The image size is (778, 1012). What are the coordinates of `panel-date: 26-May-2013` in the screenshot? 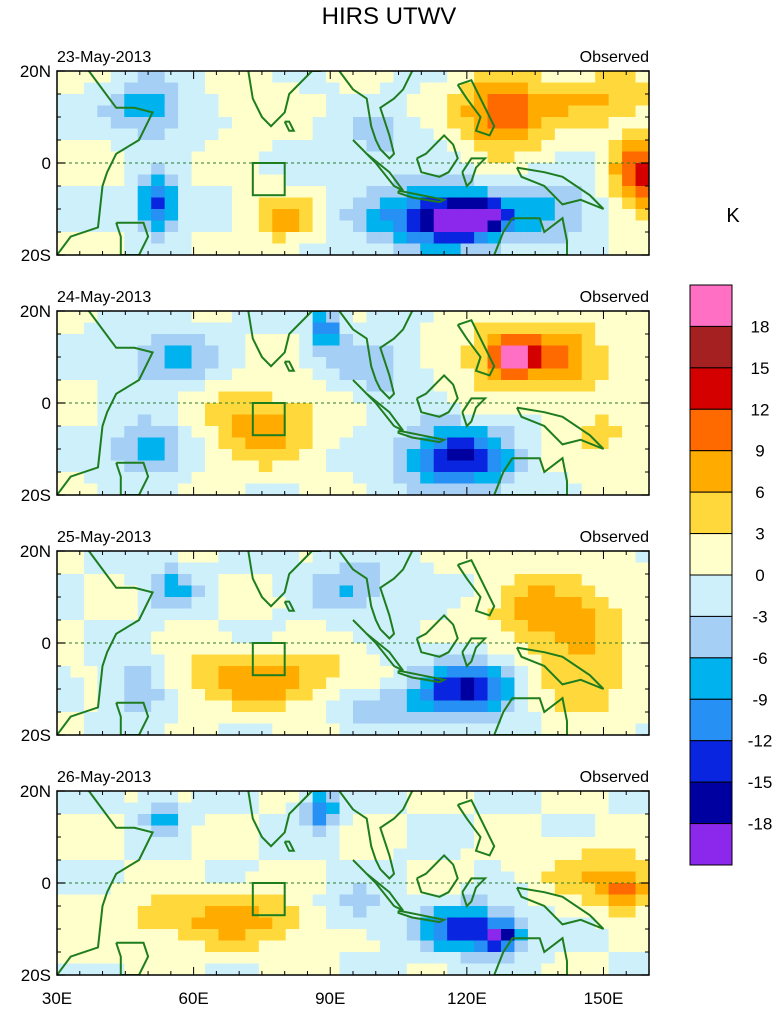 It's located at (104, 777).